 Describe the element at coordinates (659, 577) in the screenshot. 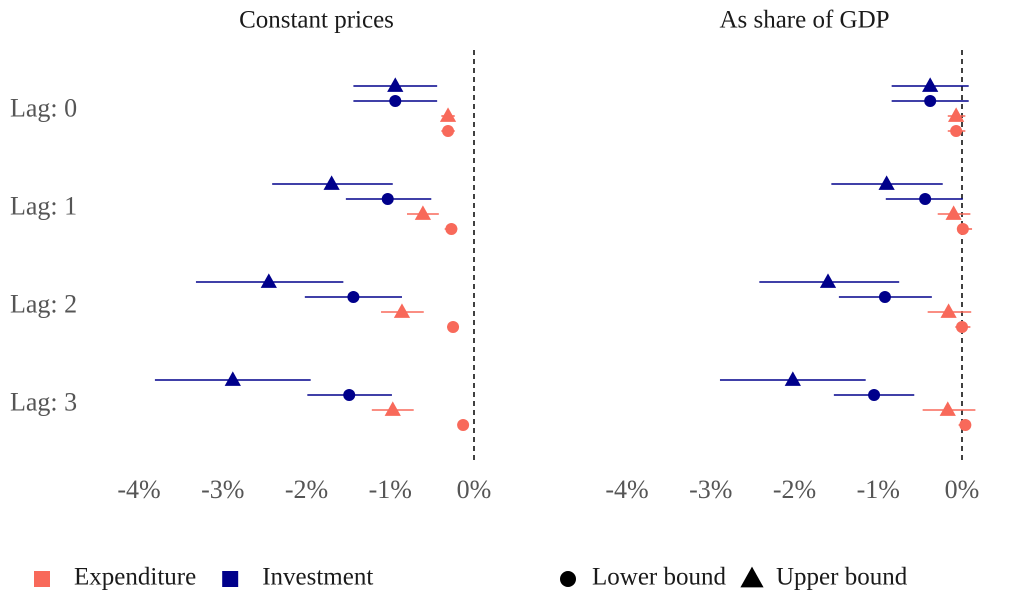

I see `legend-label: Lower bound` at that location.